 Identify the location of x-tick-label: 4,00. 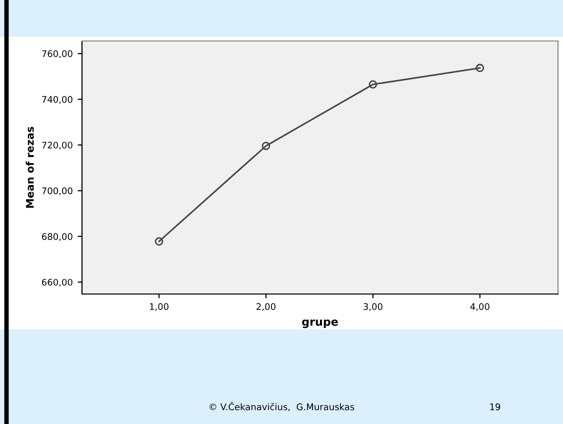
(480, 307).